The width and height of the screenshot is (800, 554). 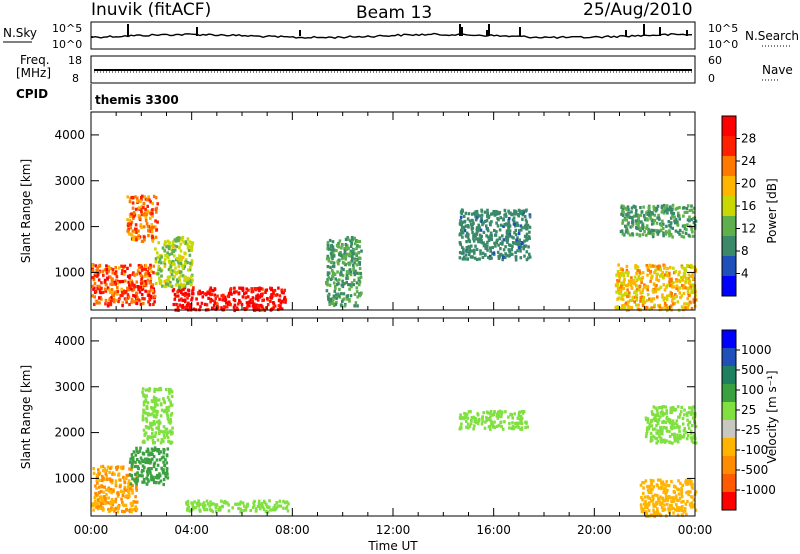 What do you see at coordinates (638, 10) in the screenshot?
I see `date-title: 25/Aug/2010` at bounding box center [638, 10].